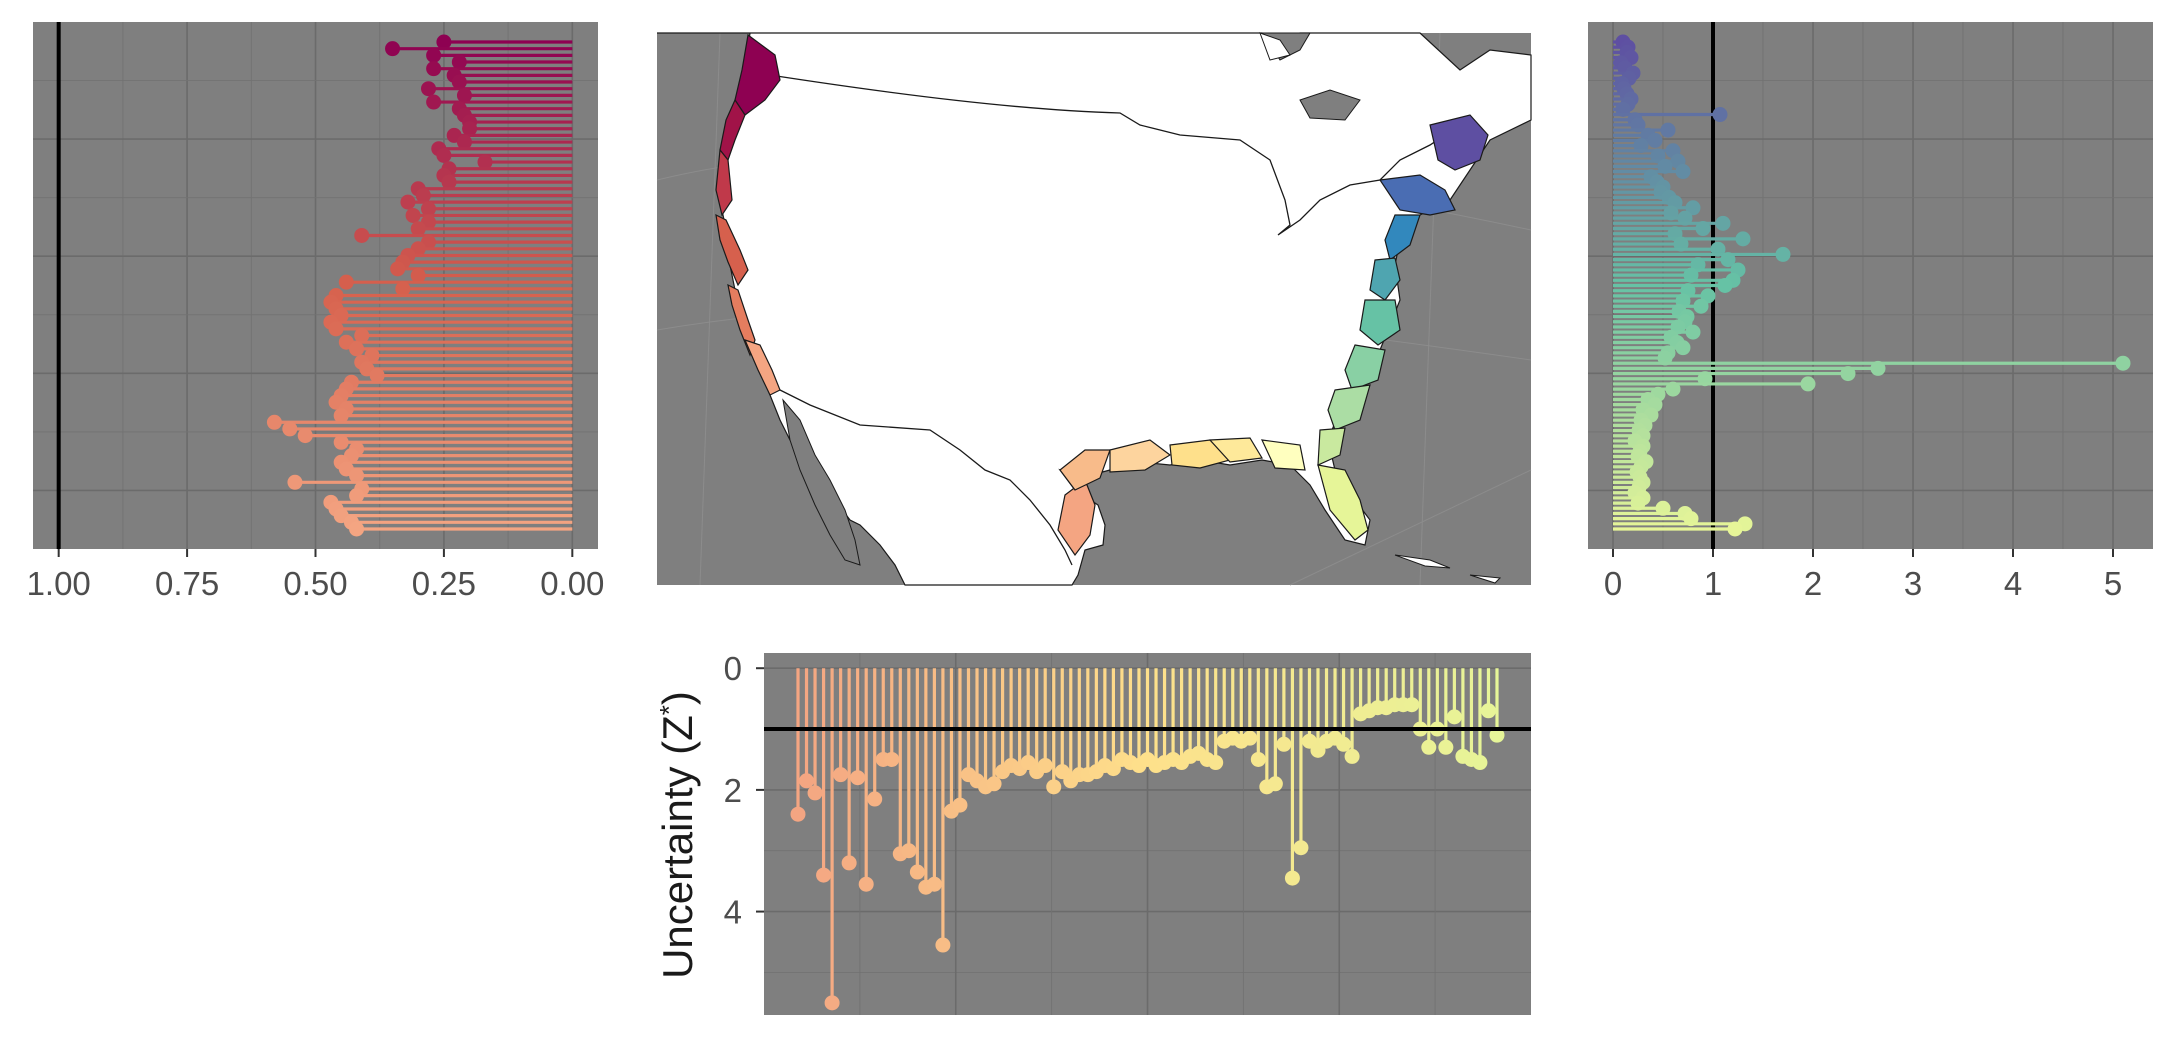  I want to click on x-tick-label: 1, so click(1713, 583).